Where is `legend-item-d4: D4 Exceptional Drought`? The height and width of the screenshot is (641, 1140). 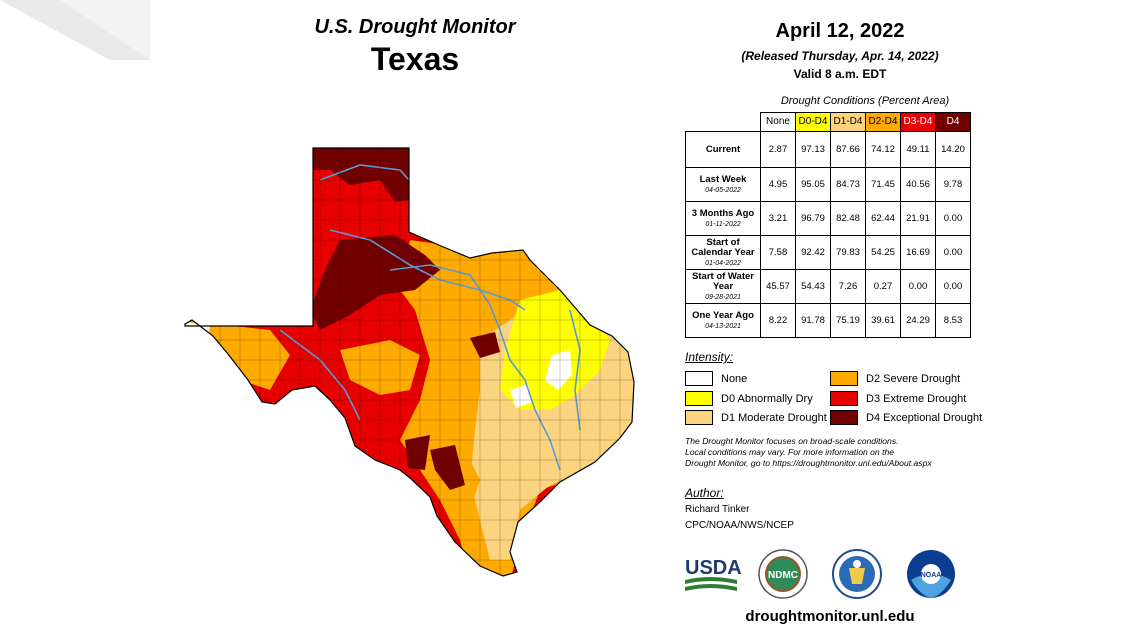
legend-item-d4: D4 Exceptional Drought is located at coordinates (906, 417).